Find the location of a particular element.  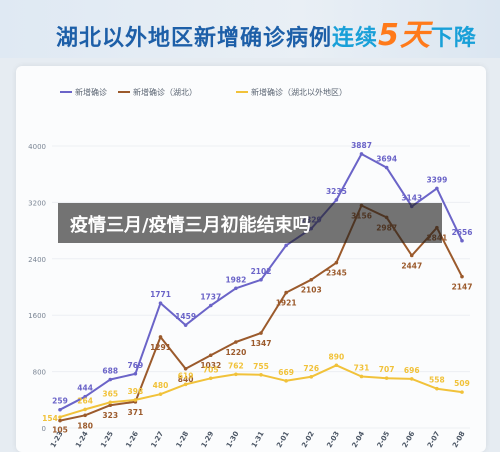

headline-part-c: 5天 is located at coordinates (404, 35).